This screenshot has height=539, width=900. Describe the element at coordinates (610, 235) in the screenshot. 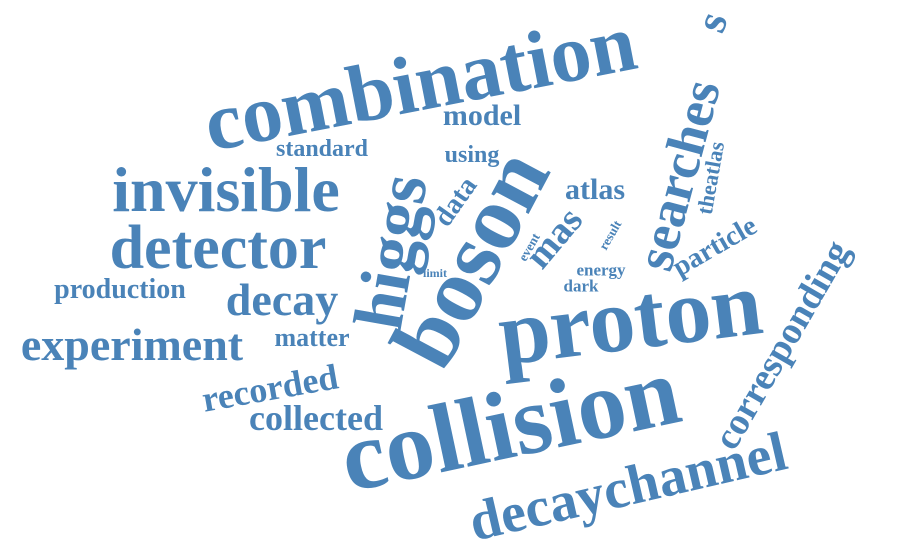

I see `word-result: result` at that location.